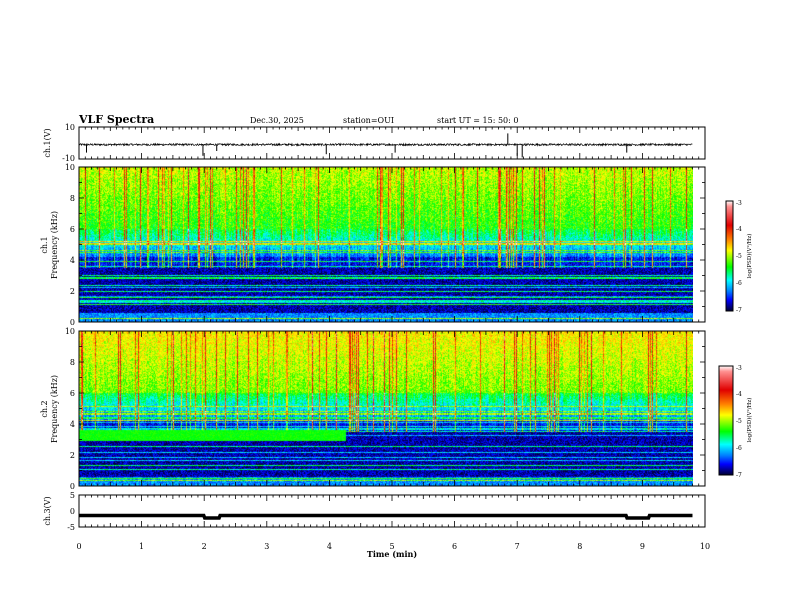 This screenshot has width=792, height=612. What do you see at coordinates (454, 546) in the screenshot?
I see `x-tick-label-6: 6` at bounding box center [454, 546].